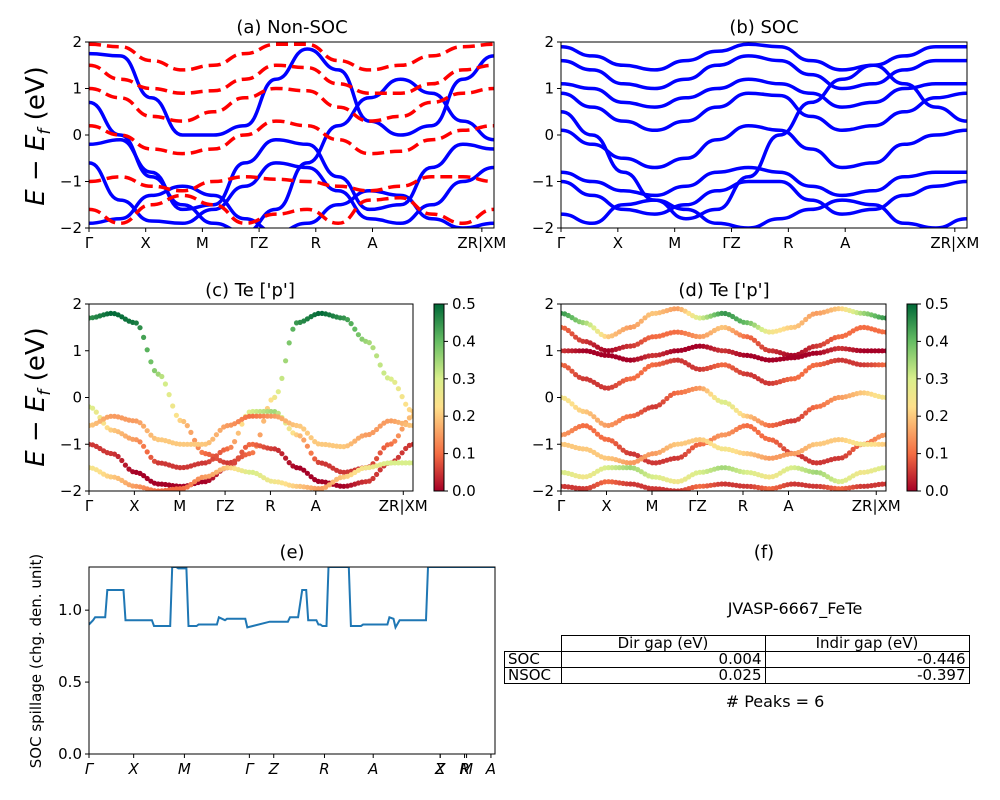 The image size is (1000, 800). I want to click on soc-band-line, so click(764, 197).